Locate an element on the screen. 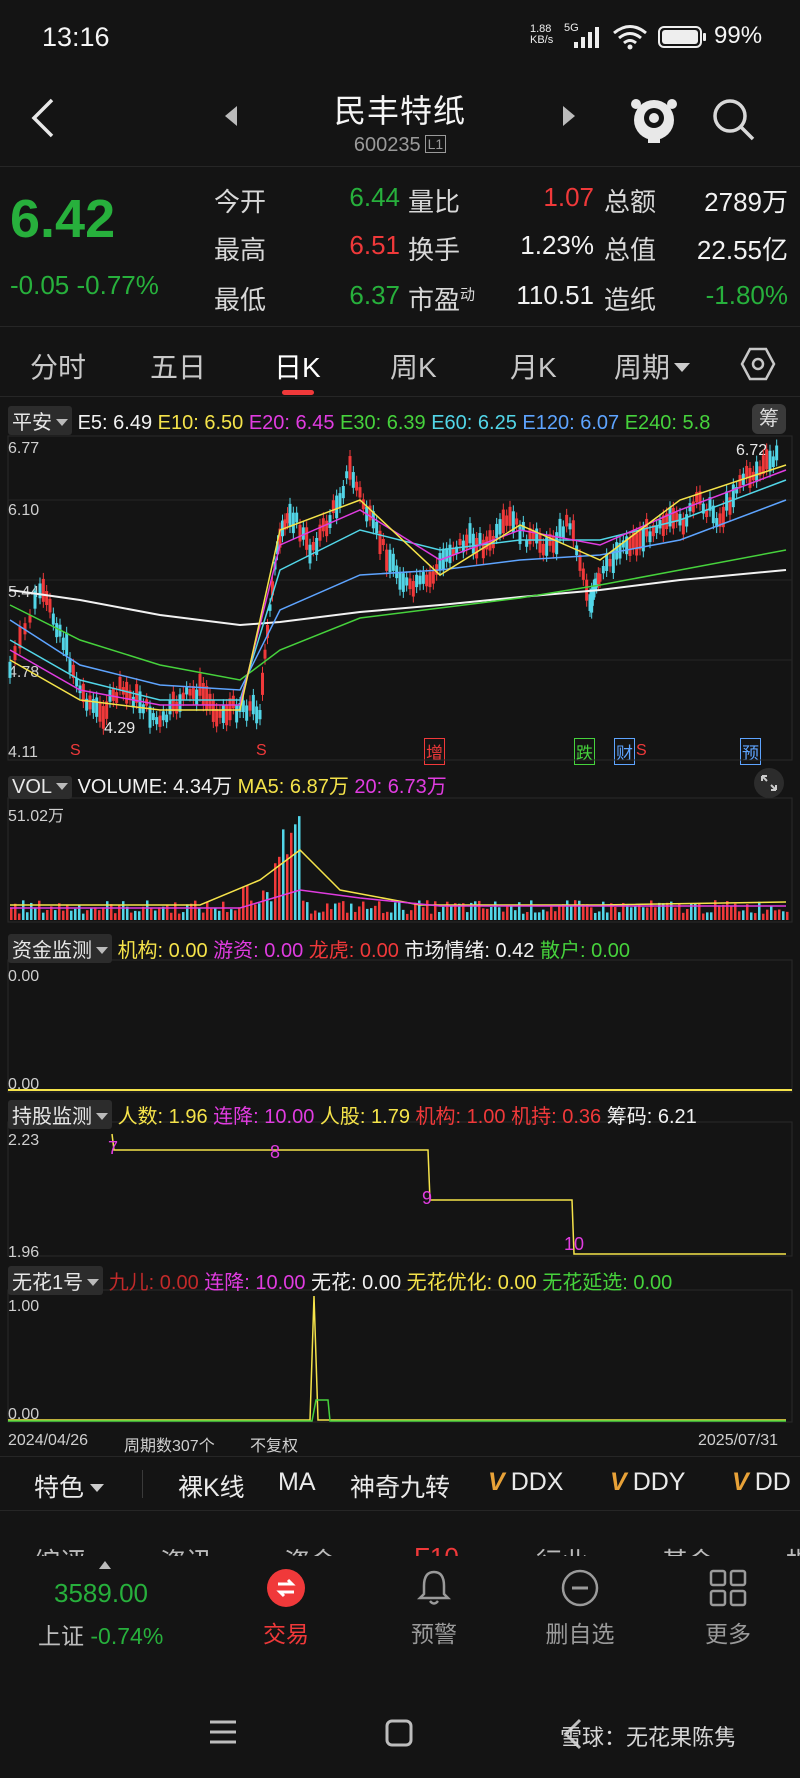 The height and width of the screenshot is (1778, 800). marker-fall: 跌 is located at coordinates (584, 751).